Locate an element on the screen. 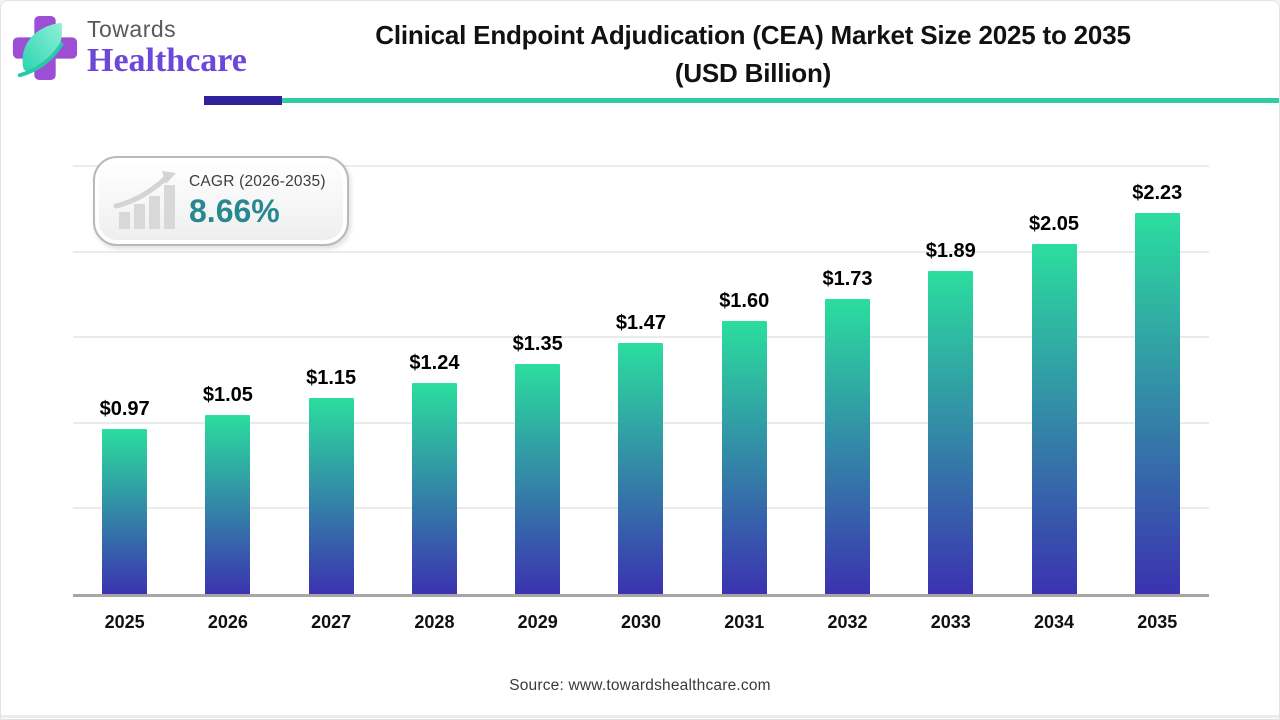 Image resolution: width=1280 pixels, height=720 pixels. bar-column-2032: $1.73 is located at coordinates (847, 381).